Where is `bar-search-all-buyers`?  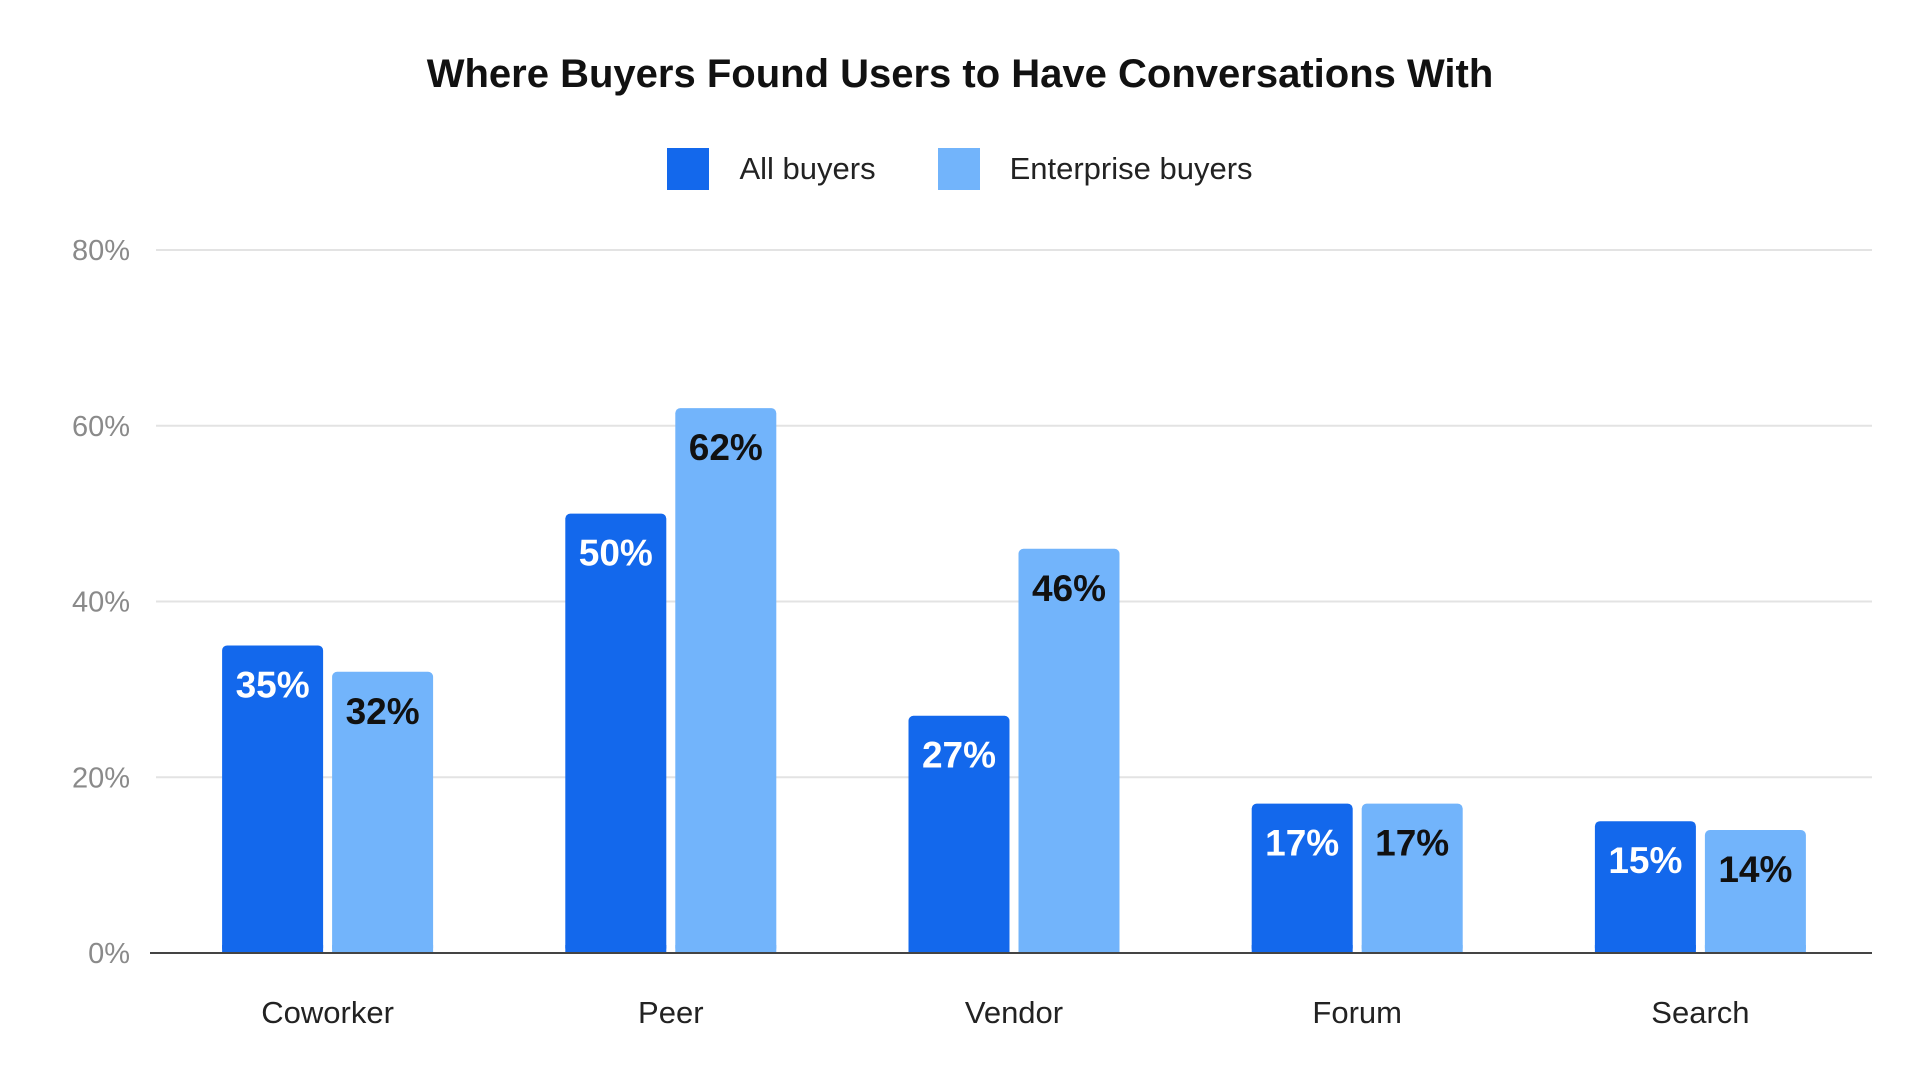
bar-search-all-buyers is located at coordinates (1645, 887).